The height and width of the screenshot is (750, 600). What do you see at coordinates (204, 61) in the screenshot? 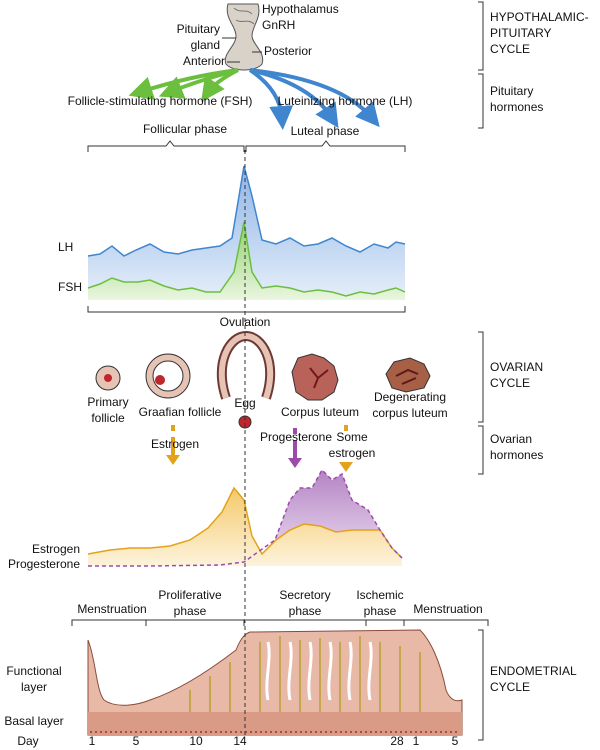
I see `label: Anterior` at bounding box center [204, 61].